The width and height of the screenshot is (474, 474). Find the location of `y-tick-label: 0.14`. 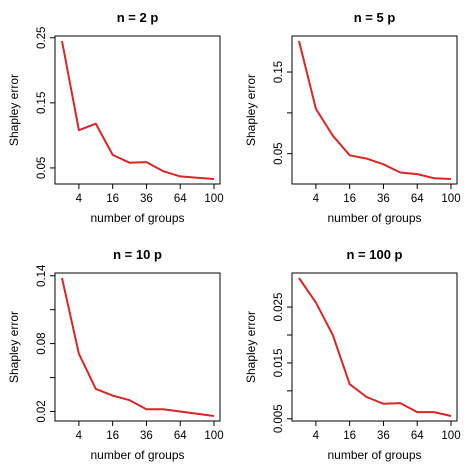

y-tick-label: 0.14 is located at coordinates (42, 275).